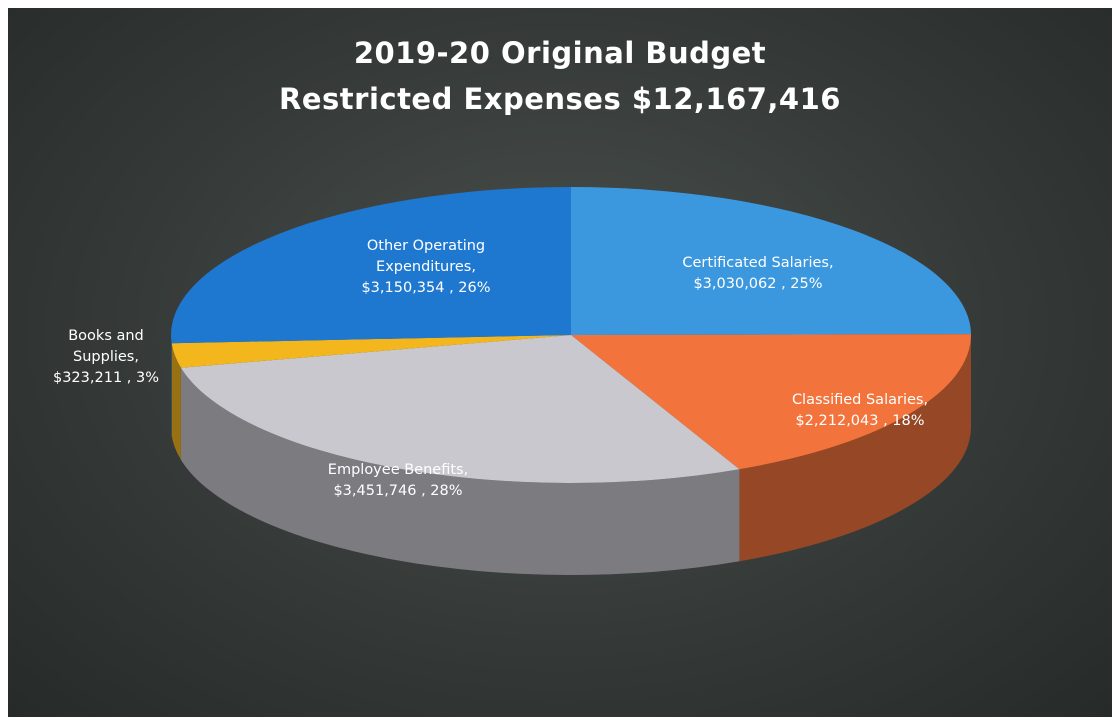 The height and width of the screenshot is (717, 1112). I want to click on label-name: Classified Salaries,, so click(860, 400).